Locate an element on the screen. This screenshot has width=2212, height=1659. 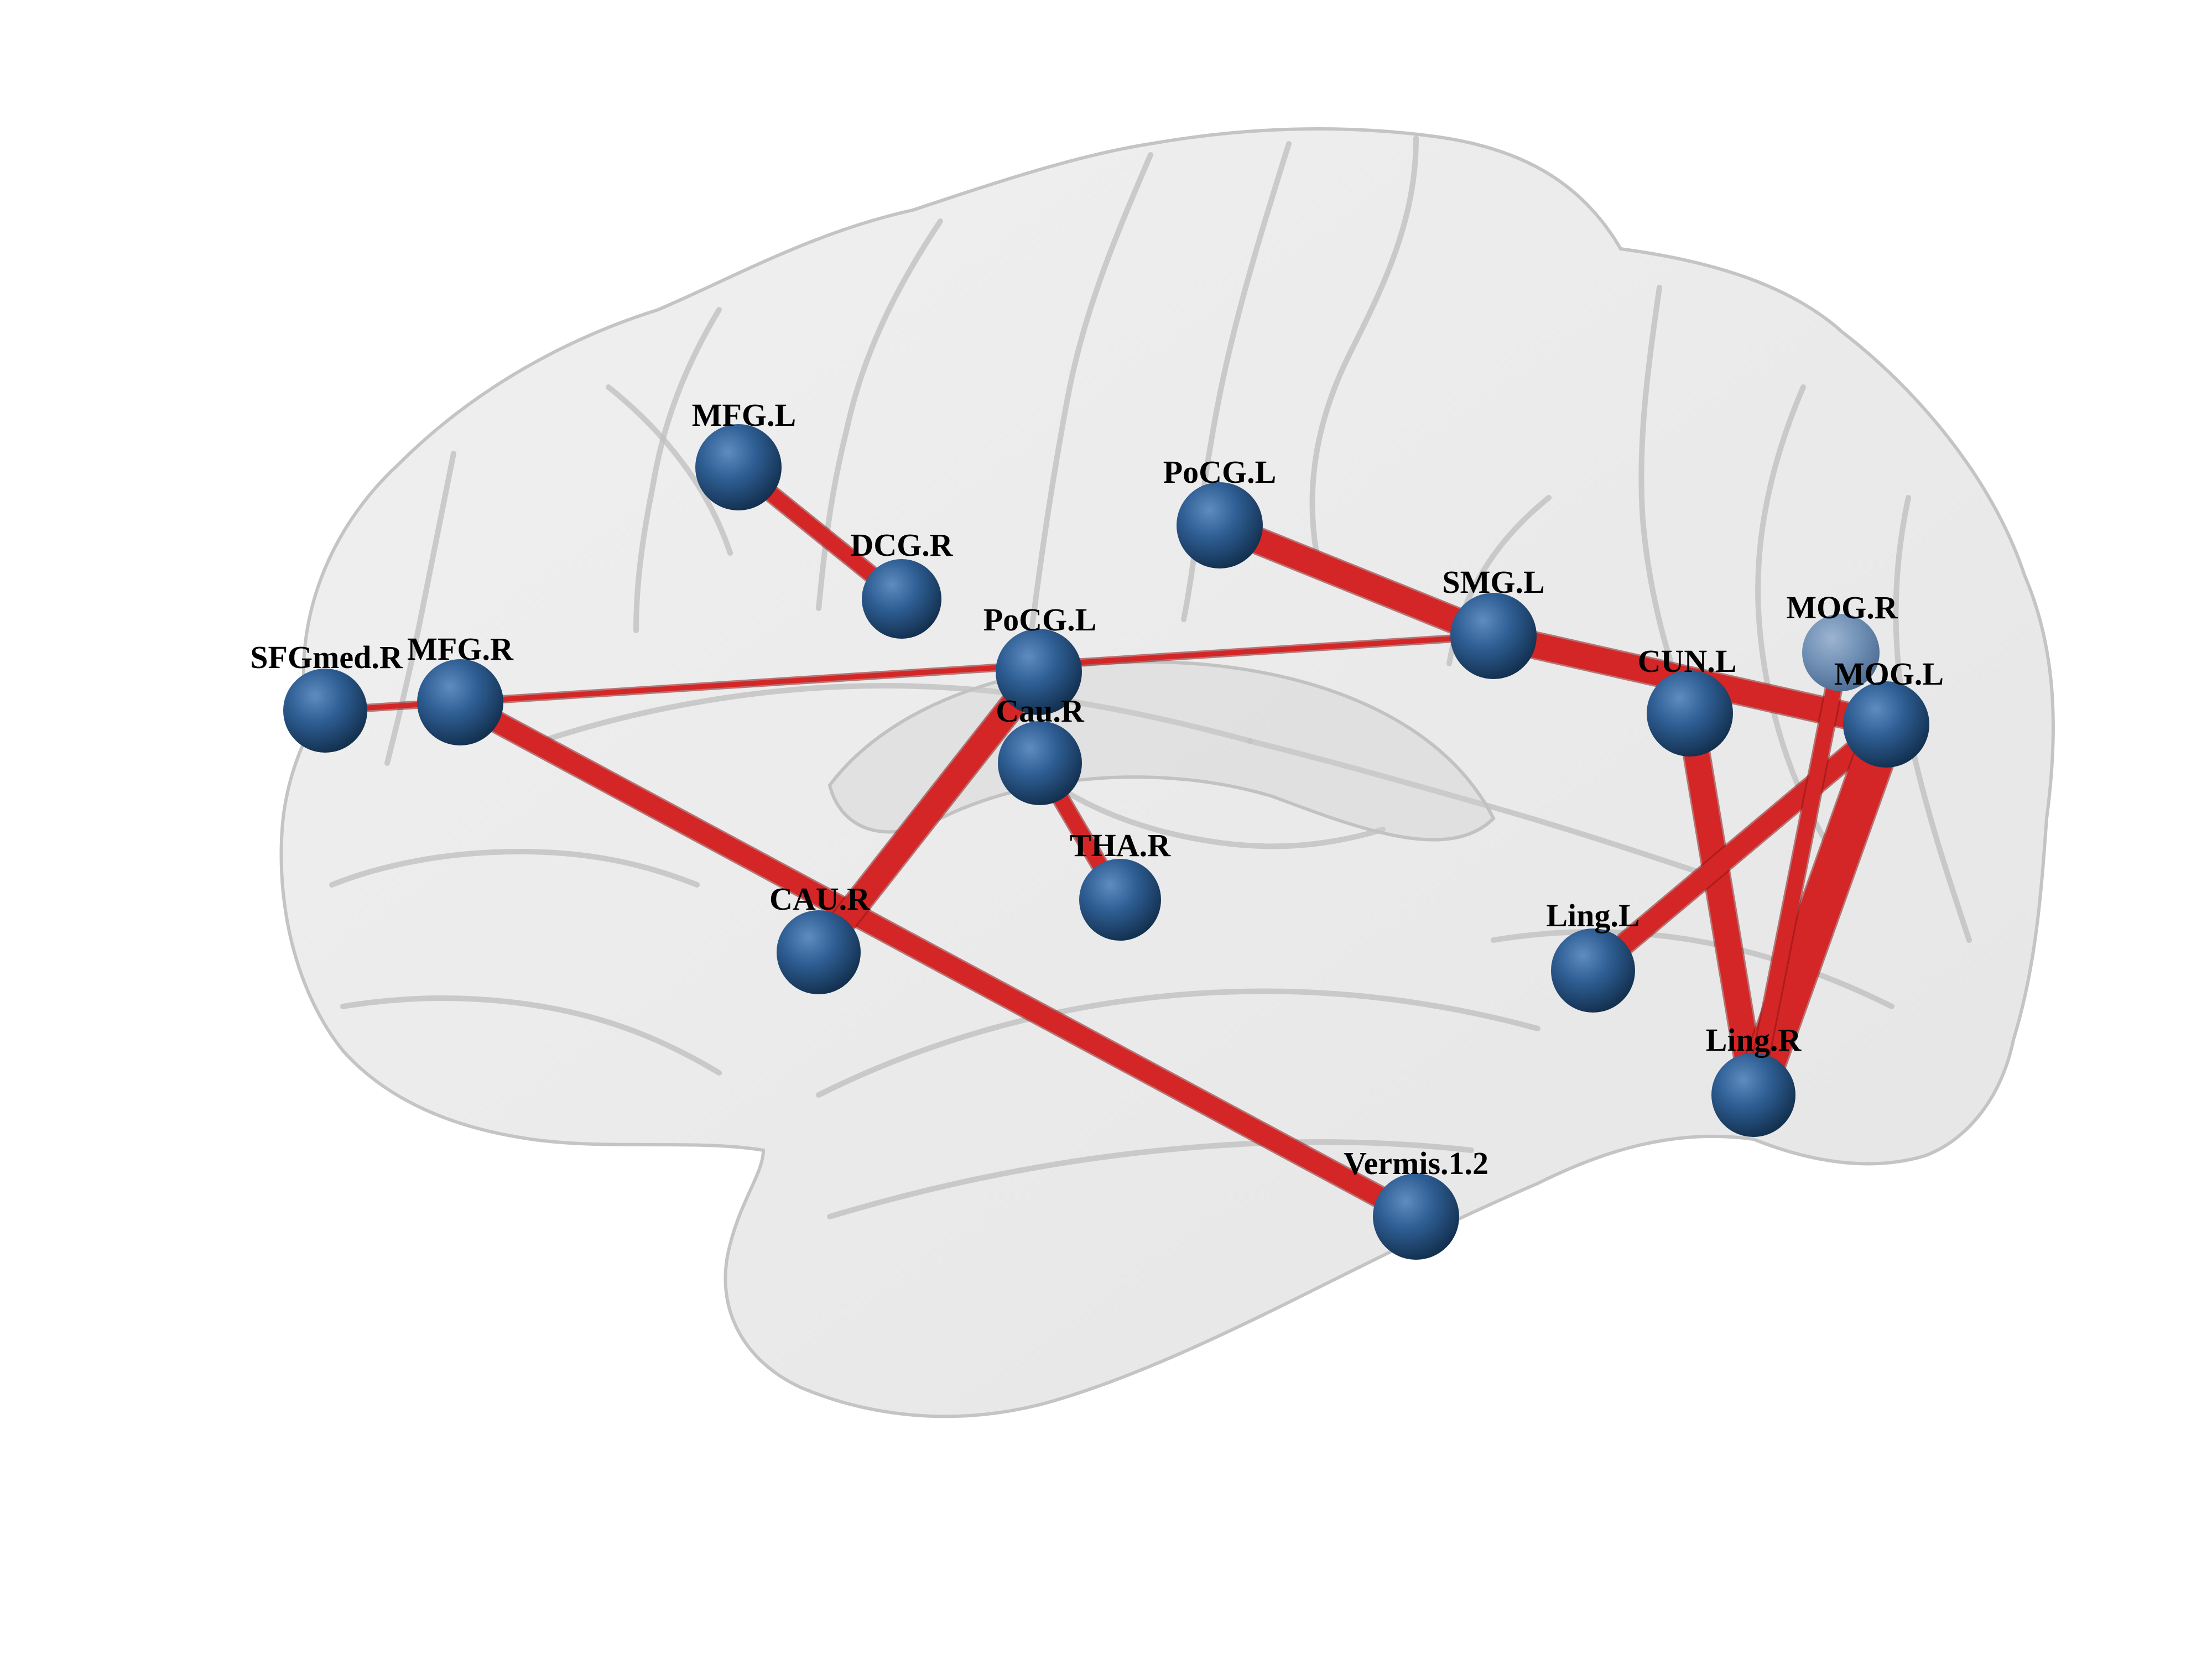
node-label-PoCG_L_upper: PoCG.L is located at coordinates (1220, 472).